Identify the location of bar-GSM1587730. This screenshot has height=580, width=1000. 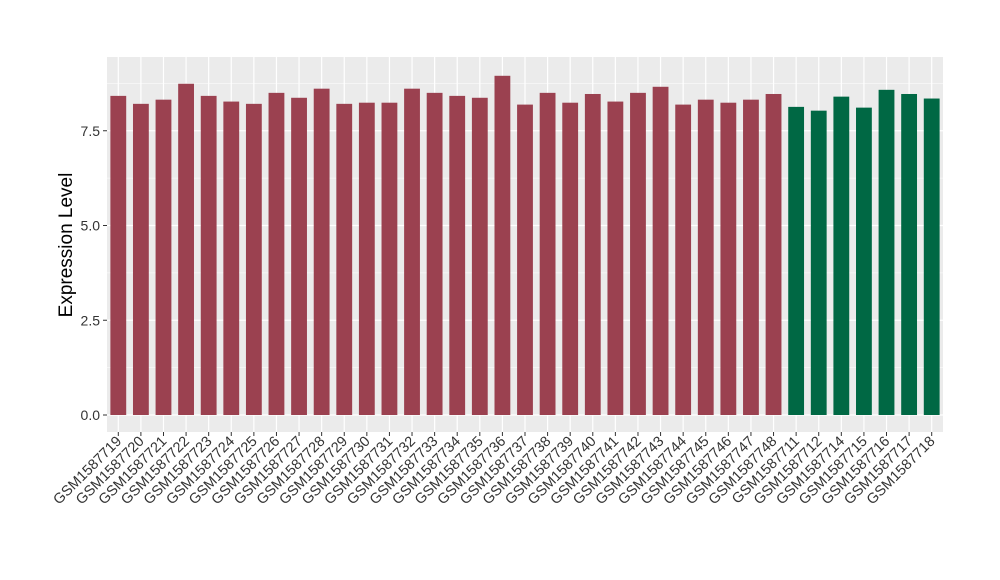
(366, 258).